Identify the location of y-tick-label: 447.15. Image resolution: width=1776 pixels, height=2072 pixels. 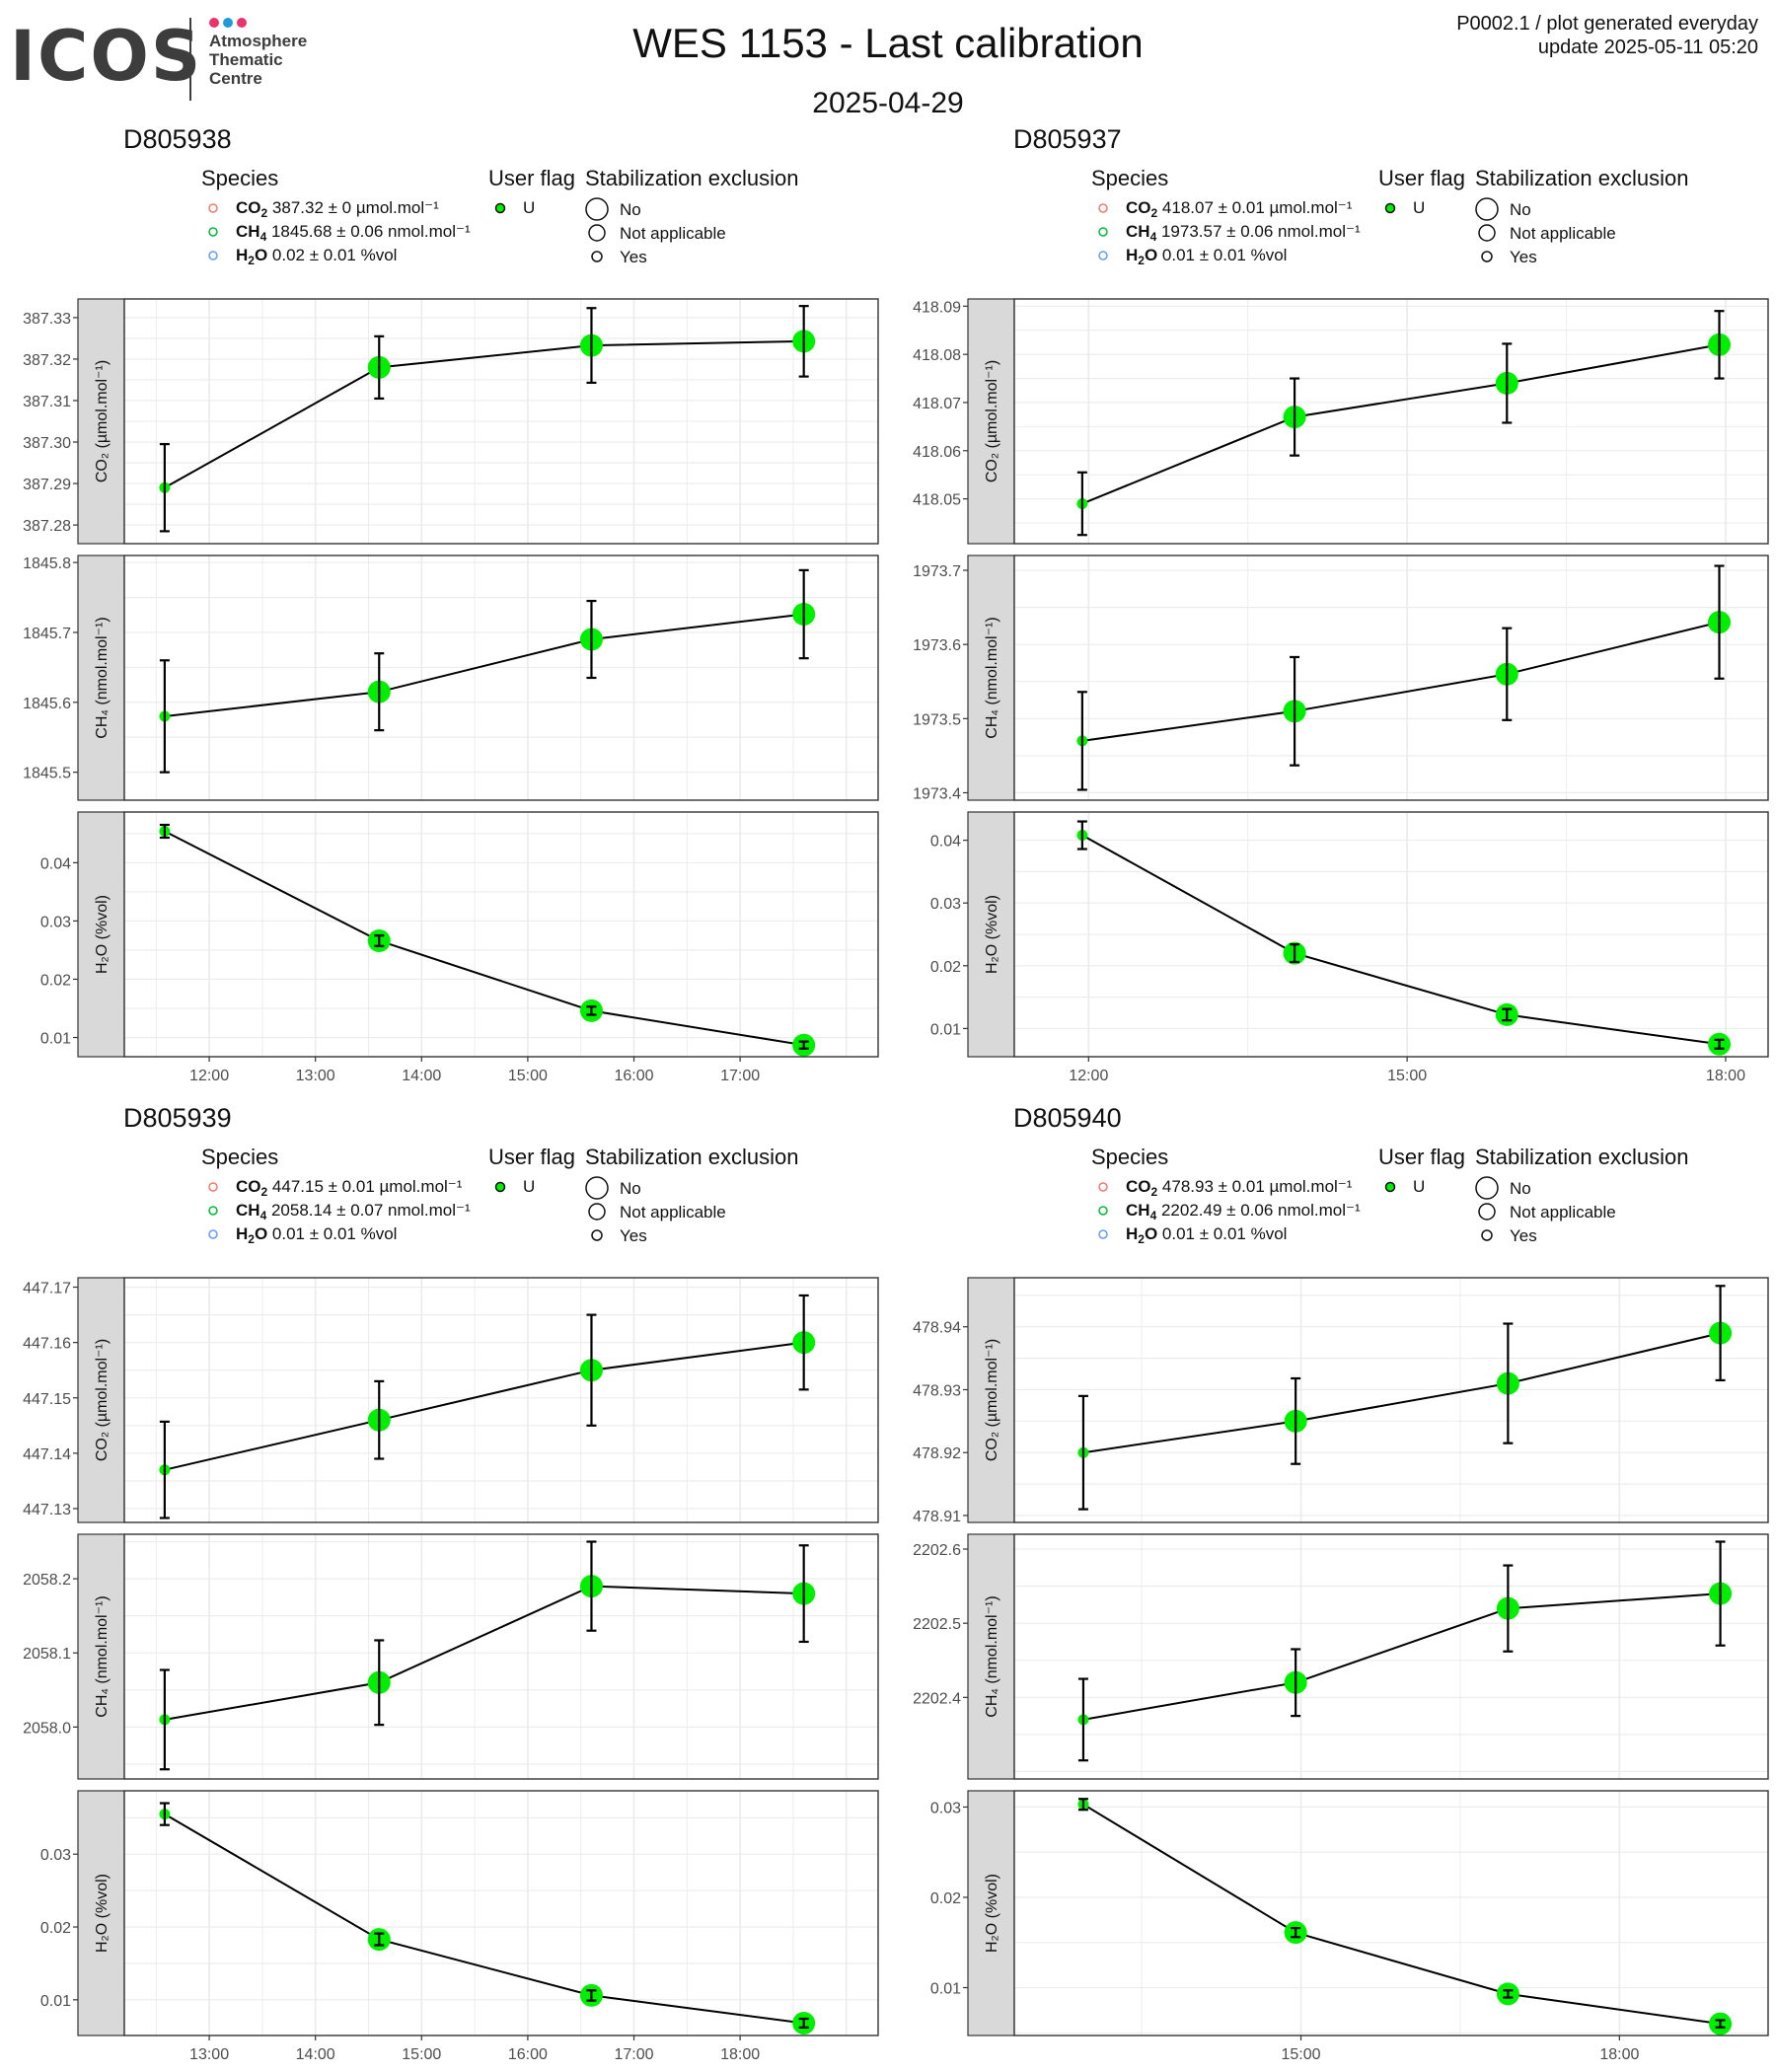
(47, 1400).